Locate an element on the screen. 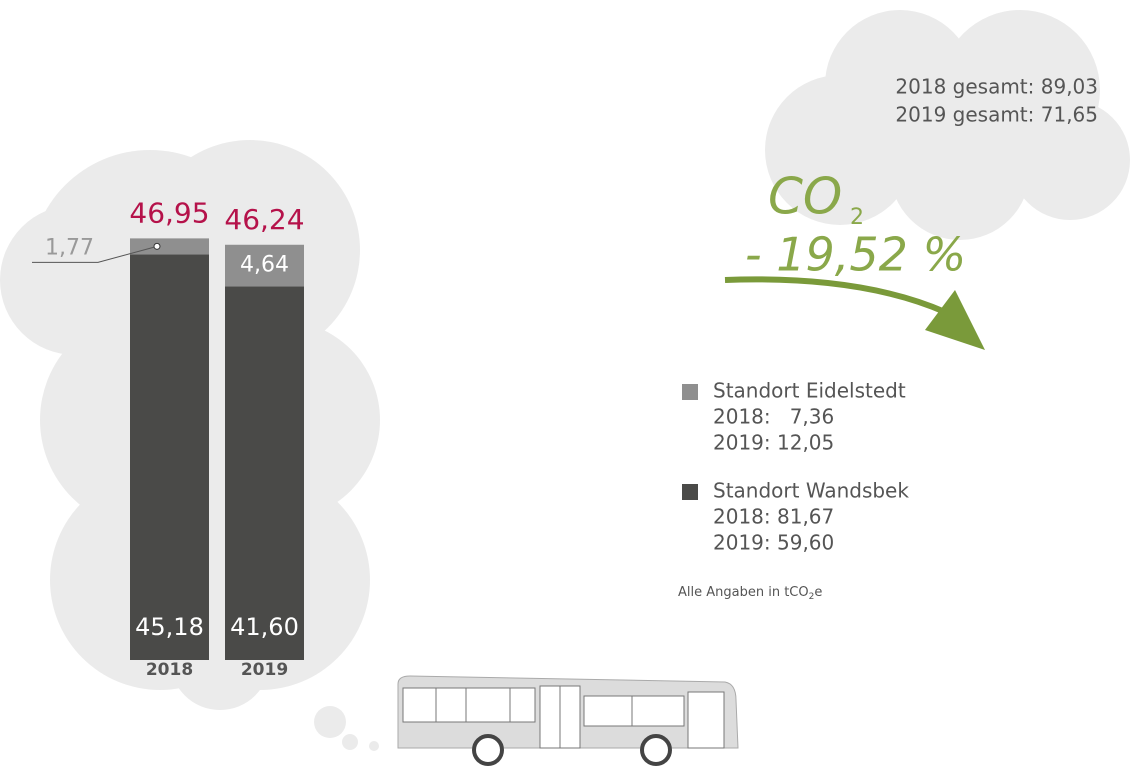 The height and width of the screenshot is (767, 1147). note-sub: 2 is located at coordinates (812, 597).